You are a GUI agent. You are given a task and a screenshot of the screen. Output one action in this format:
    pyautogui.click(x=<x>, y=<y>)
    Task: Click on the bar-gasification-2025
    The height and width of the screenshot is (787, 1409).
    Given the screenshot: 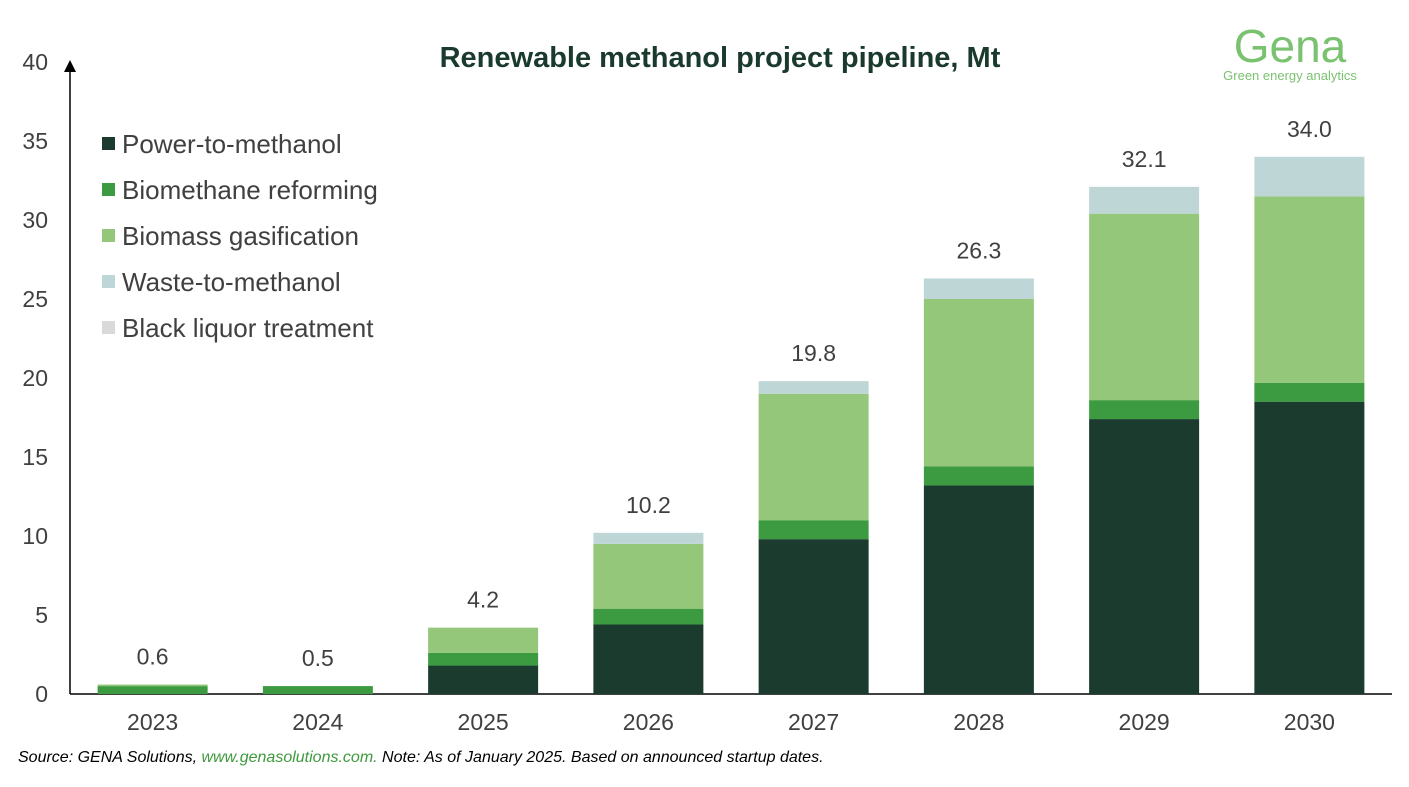 What is the action you would take?
    pyautogui.click(x=483, y=640)
    